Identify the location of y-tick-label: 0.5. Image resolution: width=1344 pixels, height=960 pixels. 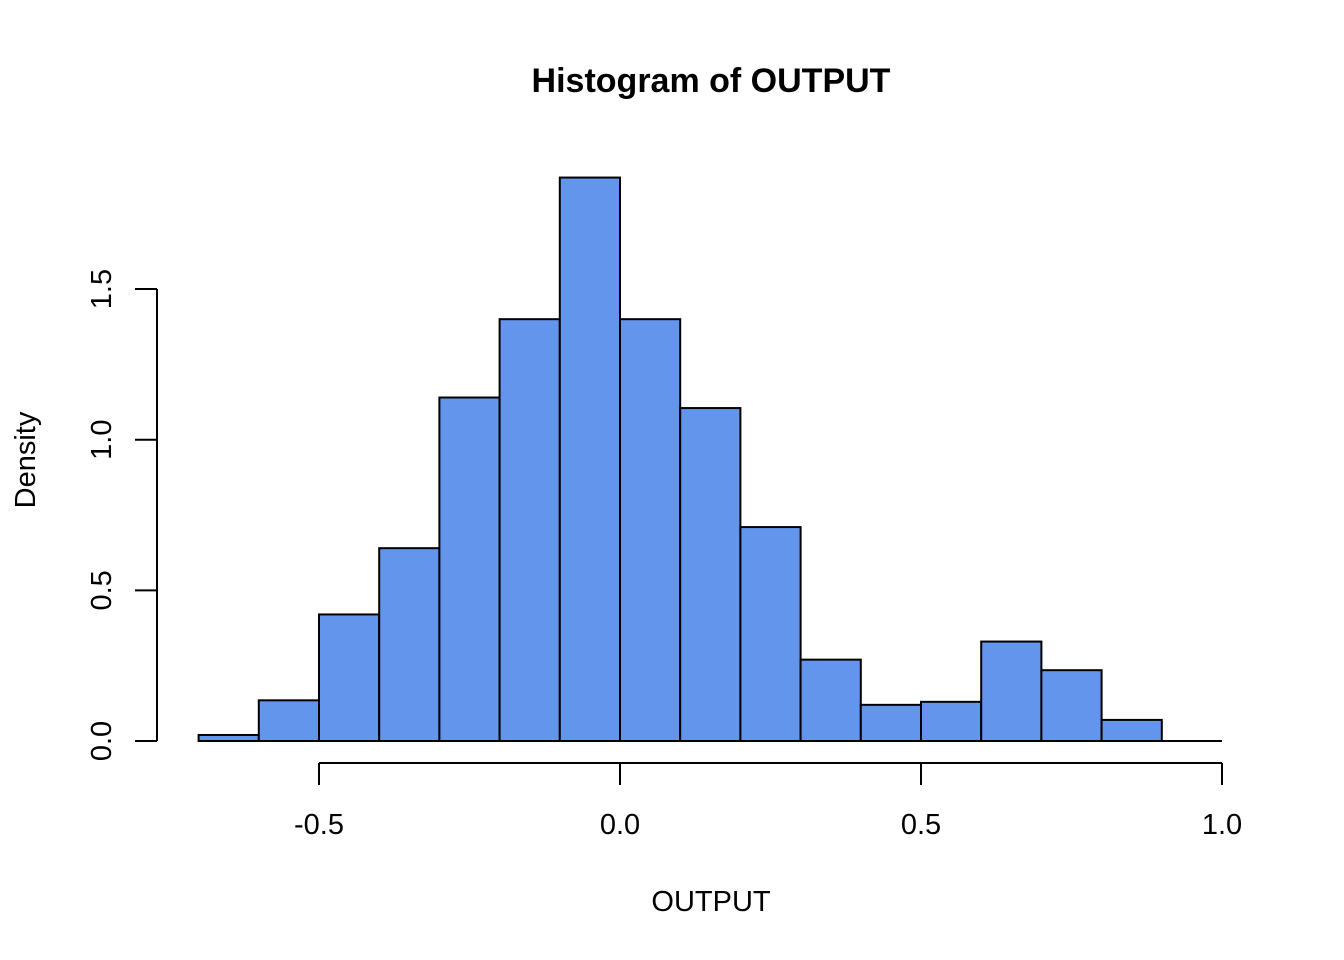
(102, 590).